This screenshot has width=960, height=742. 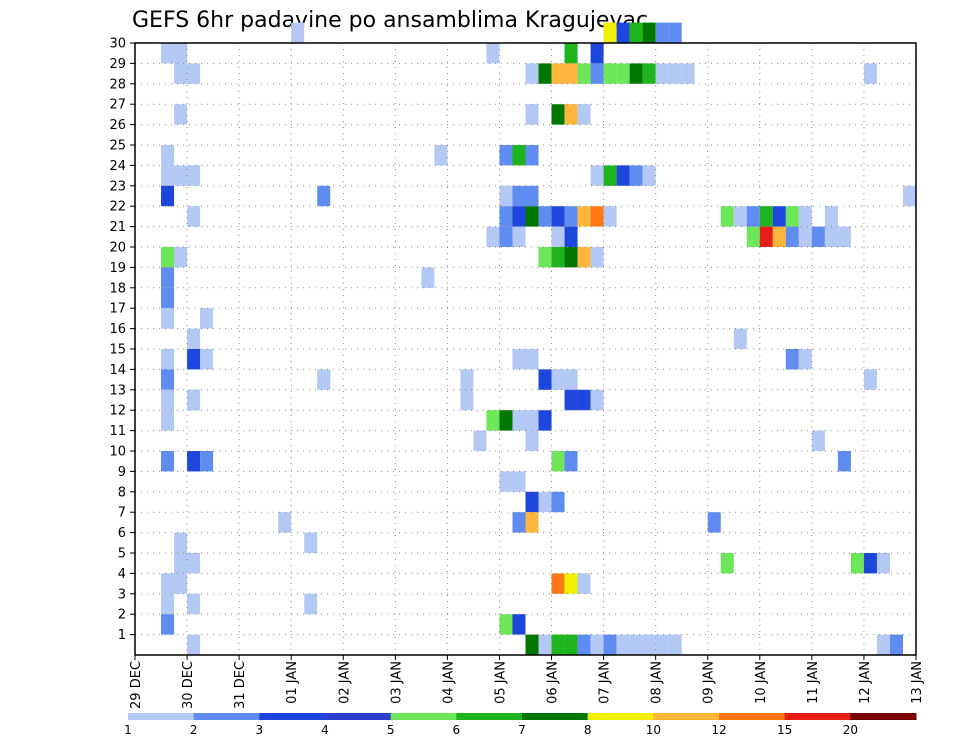 I want to click on y-tick-label: 18, so click(x=117, y=288).